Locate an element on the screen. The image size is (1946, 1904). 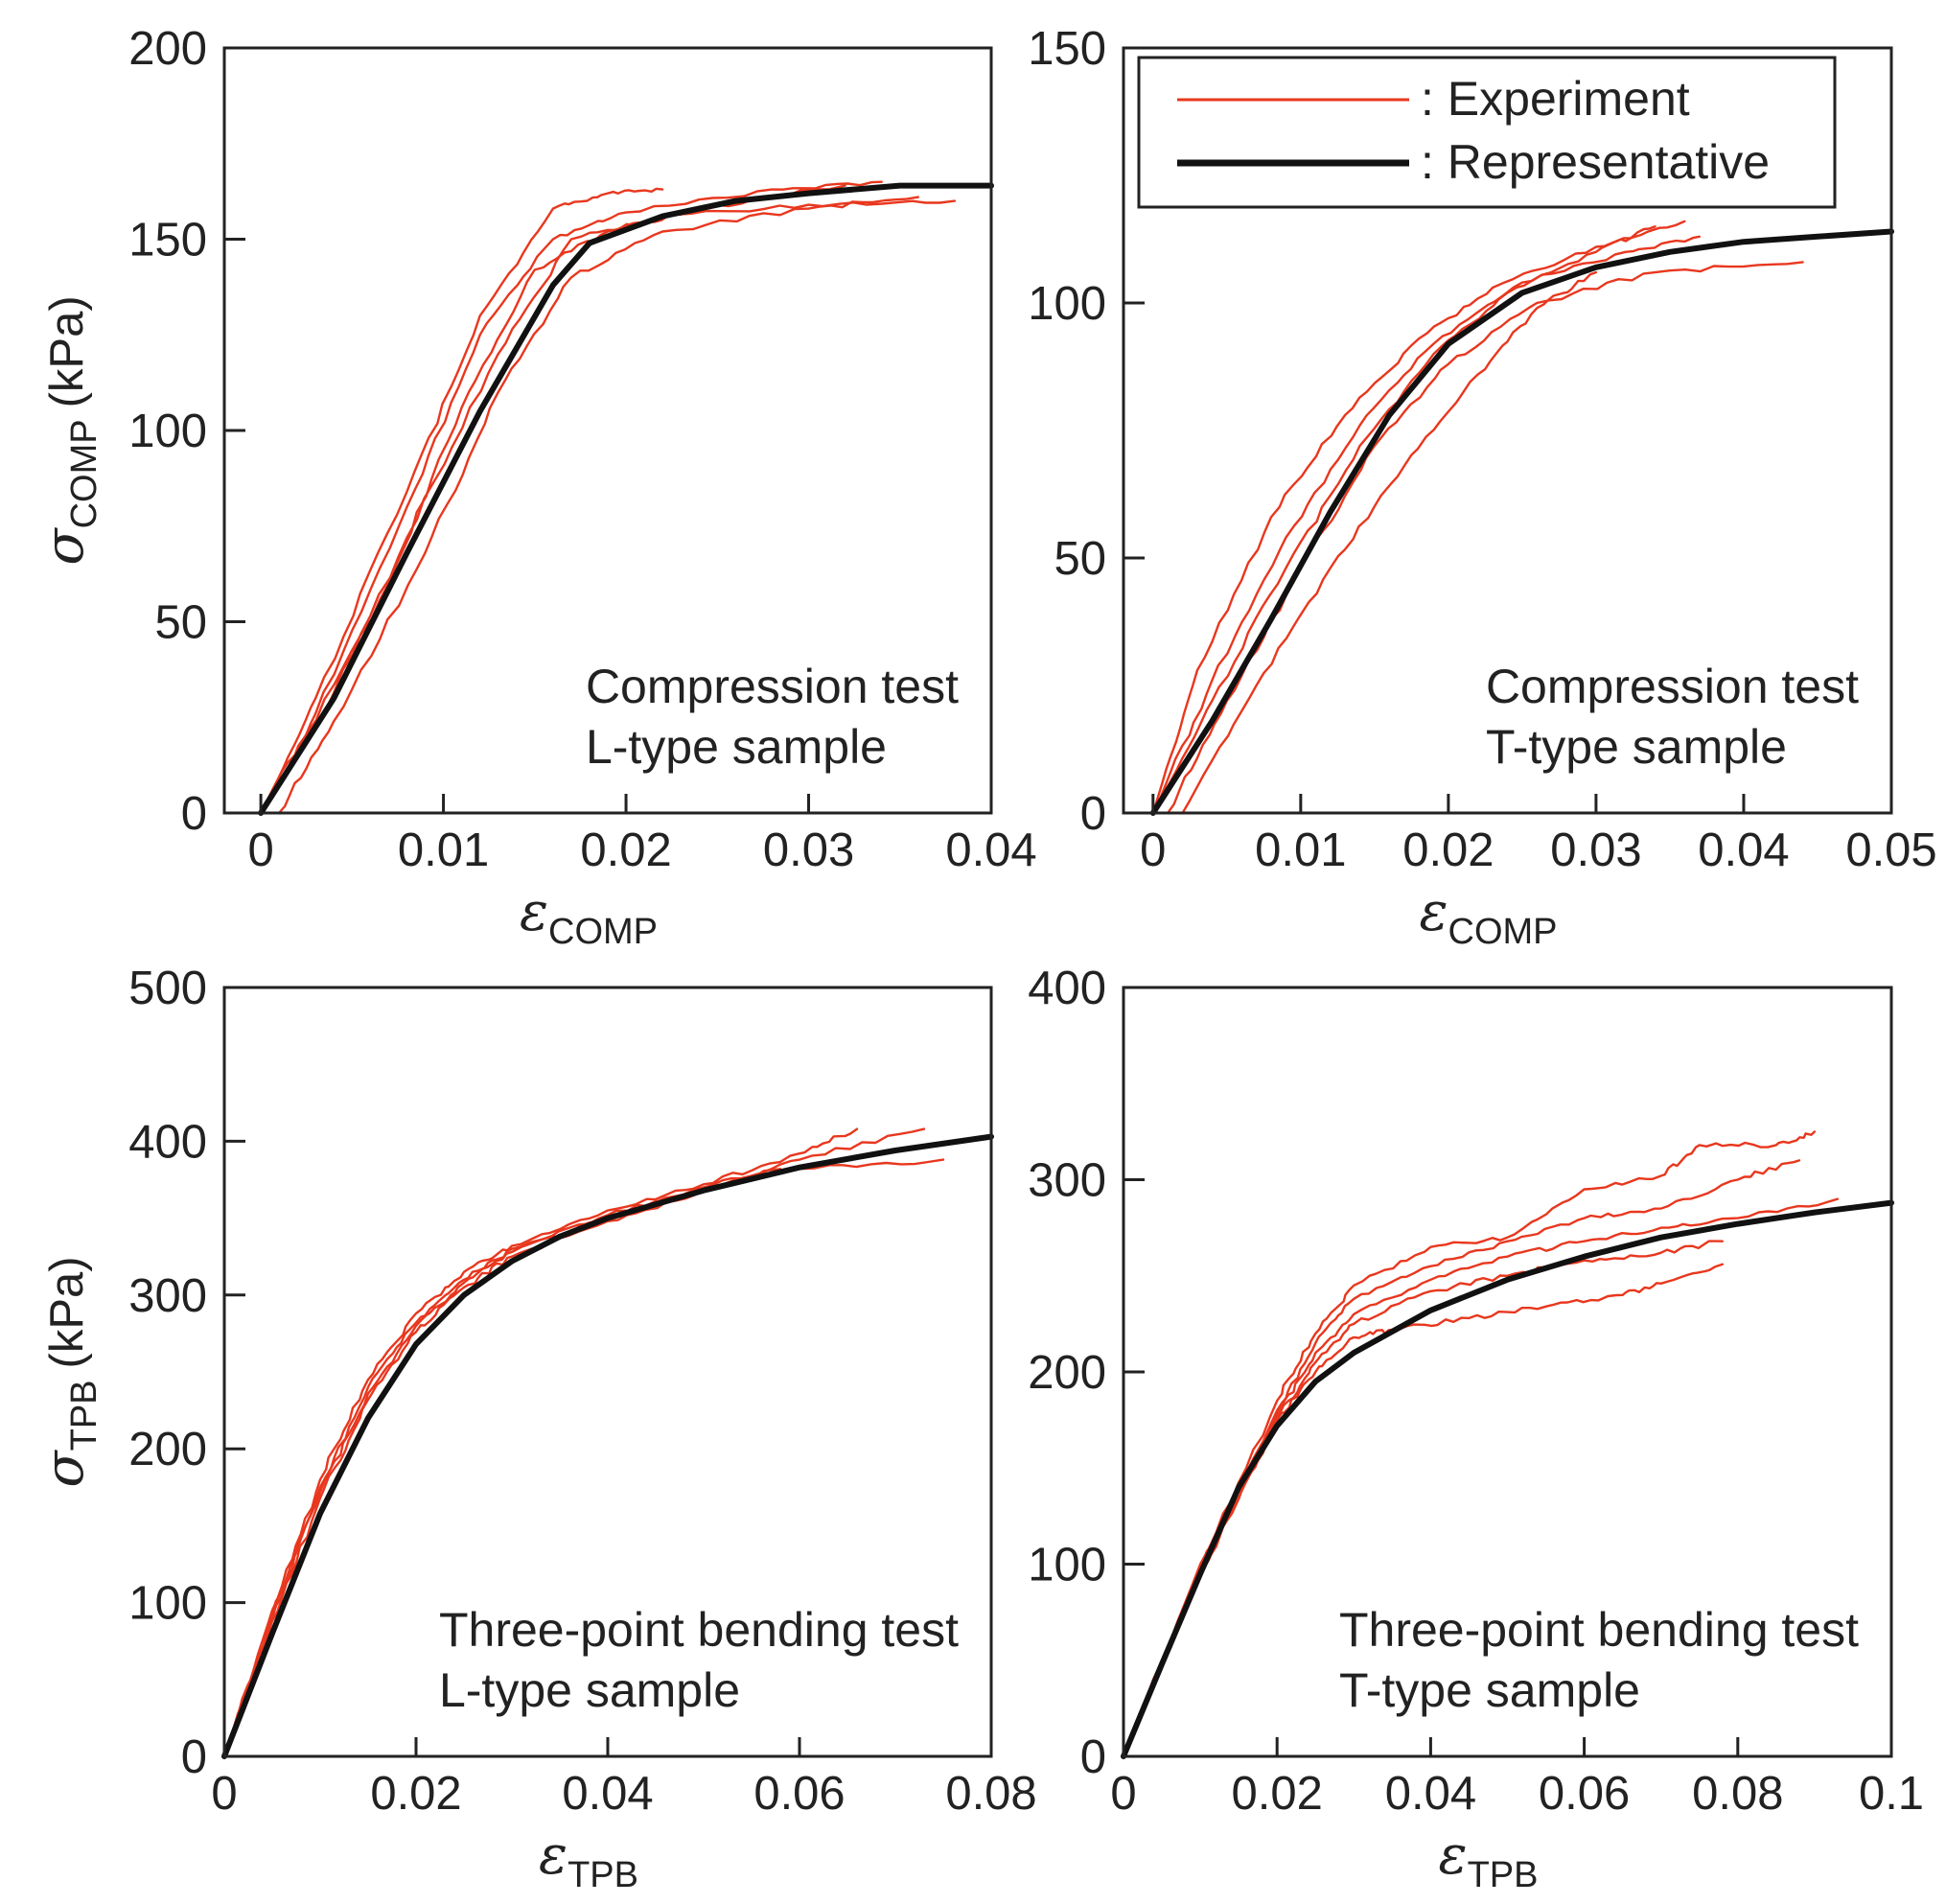
legend-representative-label: : Representative is located at coordinates (1595, 162).